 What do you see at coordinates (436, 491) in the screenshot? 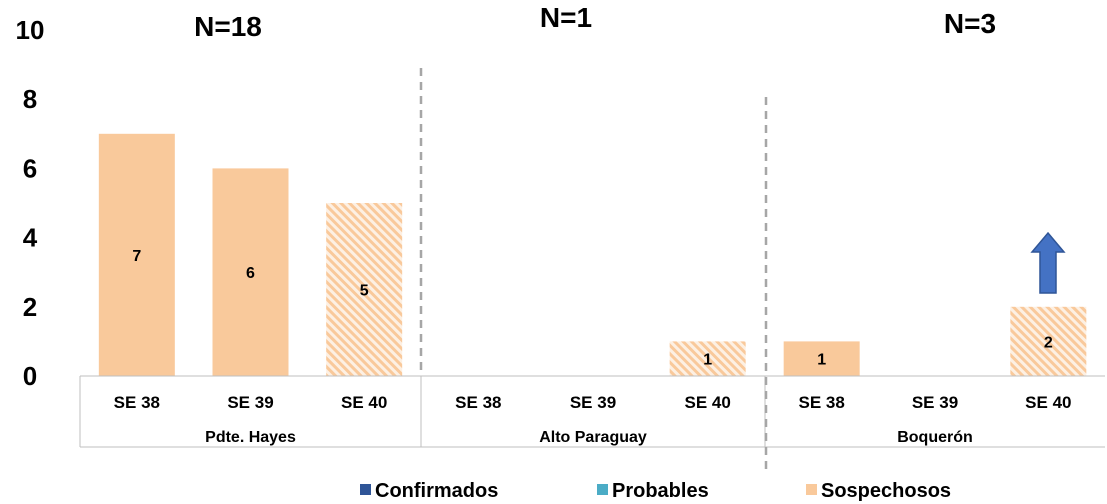
I see `legend-label: Confirmados` at bounding box center [436, 491].